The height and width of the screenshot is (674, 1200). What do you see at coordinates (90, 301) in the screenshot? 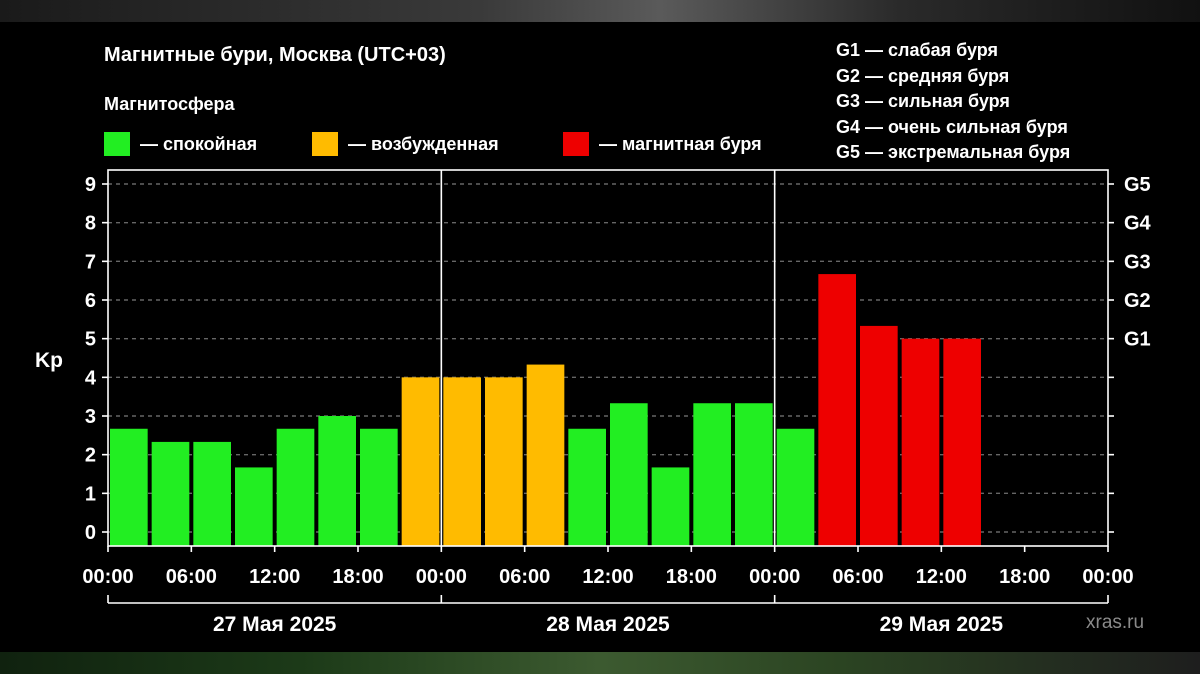
I see `y-tick-label: 6` at bounding box center [90, 301].